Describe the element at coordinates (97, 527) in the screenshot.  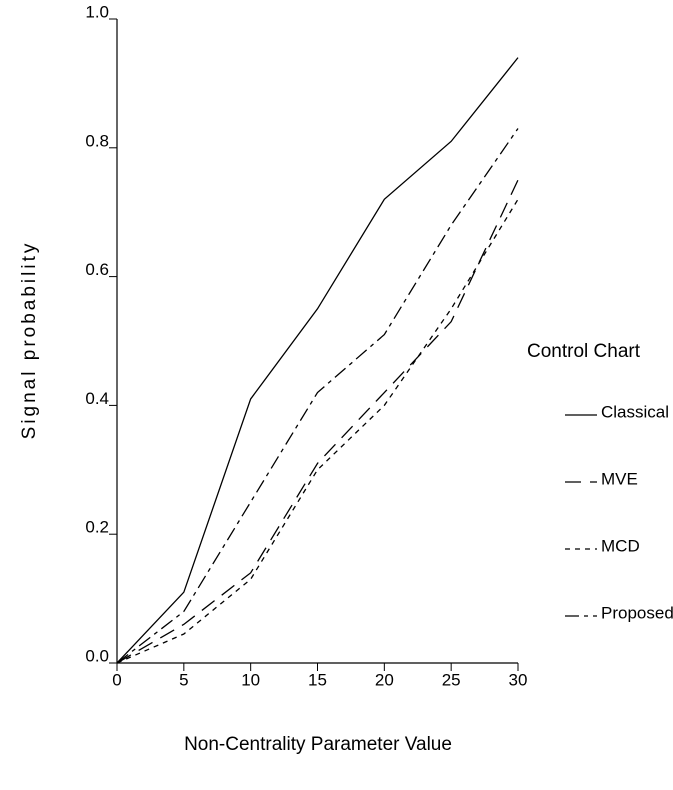
I see `y-tick-label: 0.2` at that location.